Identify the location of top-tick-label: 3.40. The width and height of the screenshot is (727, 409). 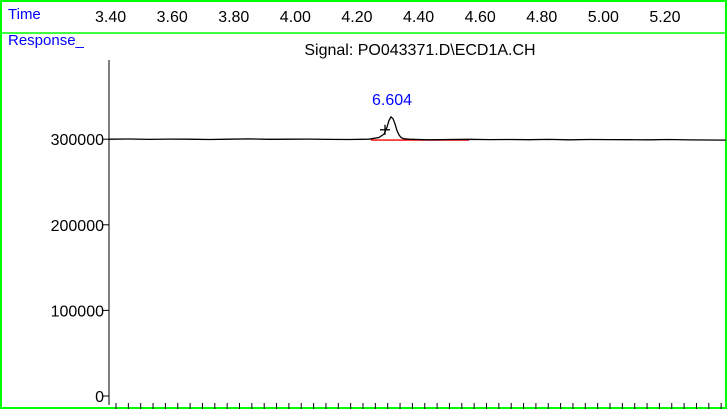
(110, 17).